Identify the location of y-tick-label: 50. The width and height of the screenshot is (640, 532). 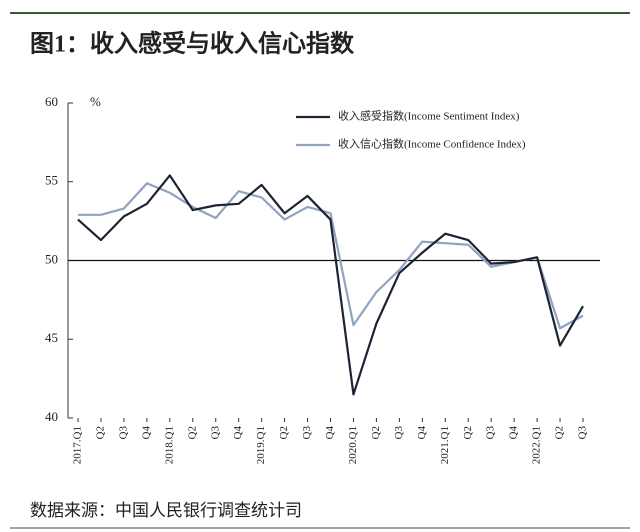
(51, 258).